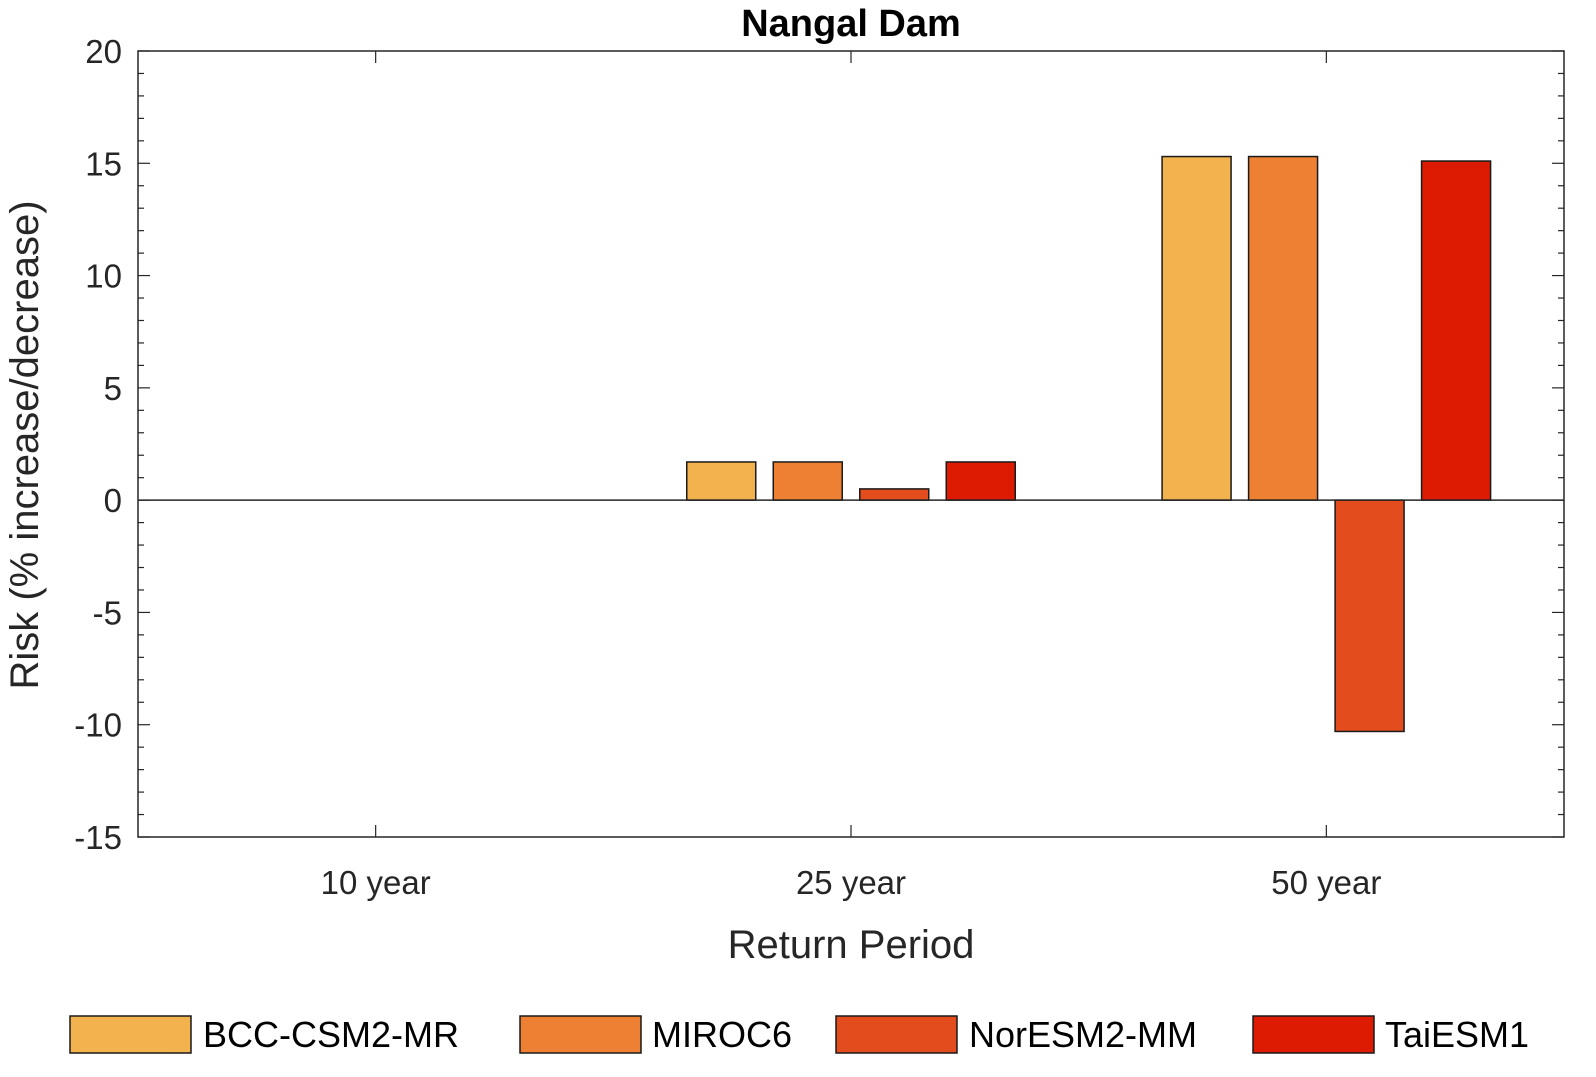 The width and height of the screenshot is (1596, 1077). I want to click on y-tick-label: 10, so click(103, 276).